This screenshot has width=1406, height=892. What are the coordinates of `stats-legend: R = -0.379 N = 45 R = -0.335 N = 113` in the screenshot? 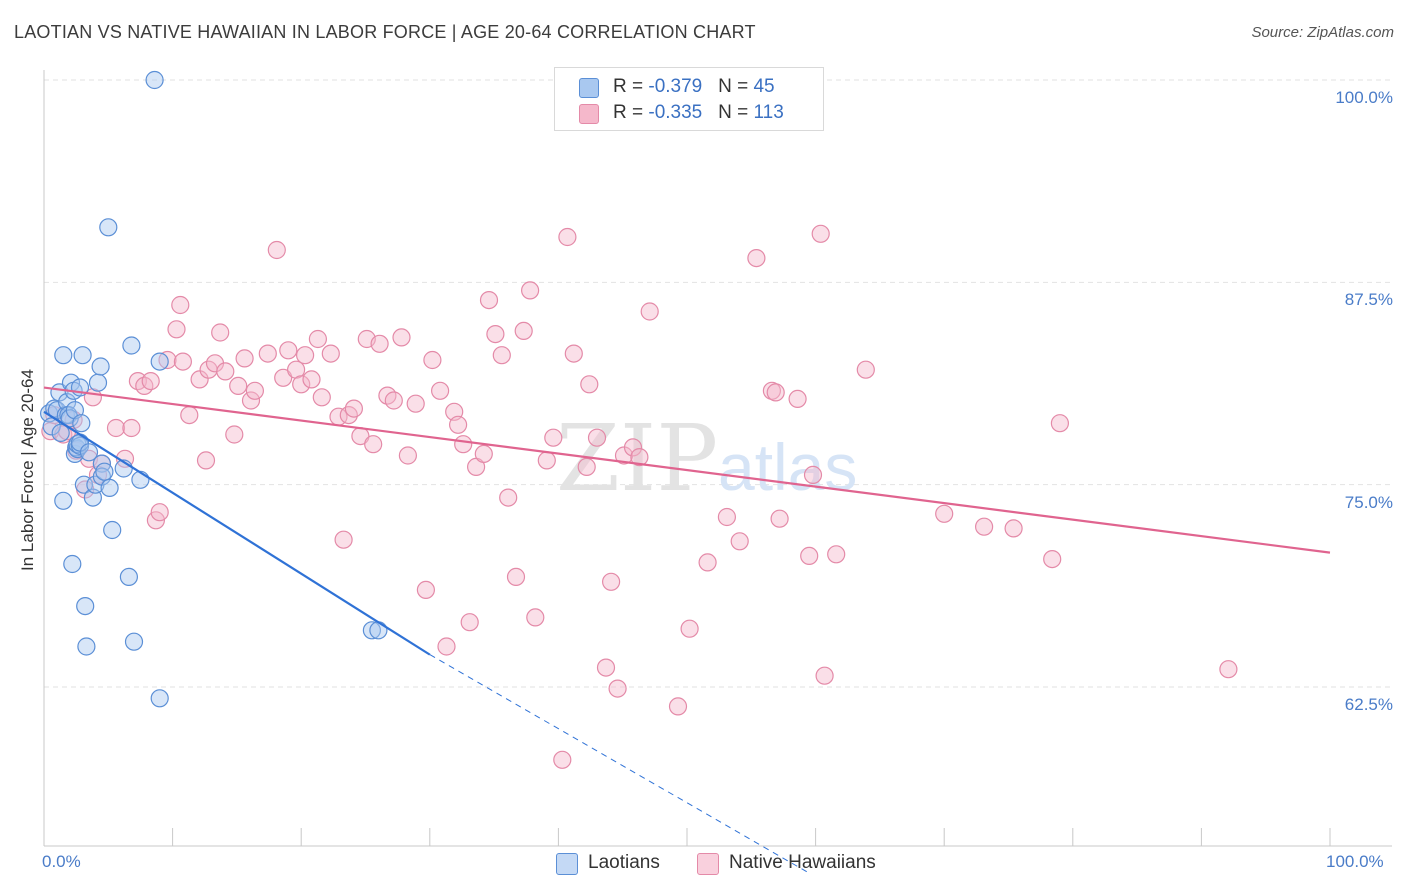 It's located at (689, 99).